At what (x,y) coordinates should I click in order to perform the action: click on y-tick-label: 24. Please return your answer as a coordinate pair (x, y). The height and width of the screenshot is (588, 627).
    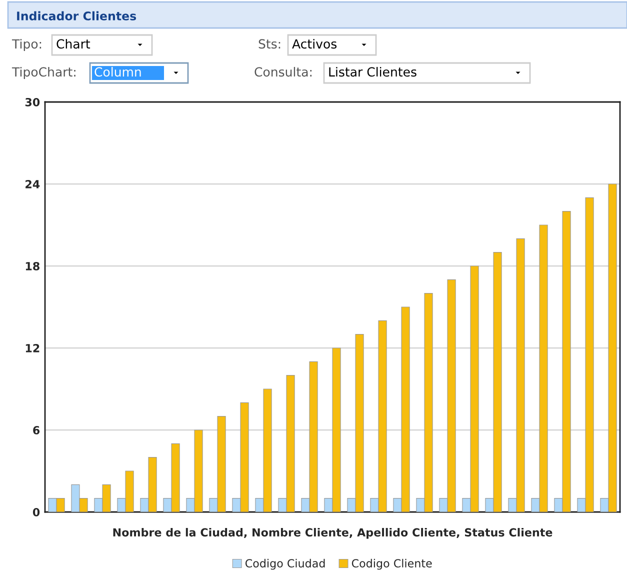
    Looking at the image, I should click on (33, 184).